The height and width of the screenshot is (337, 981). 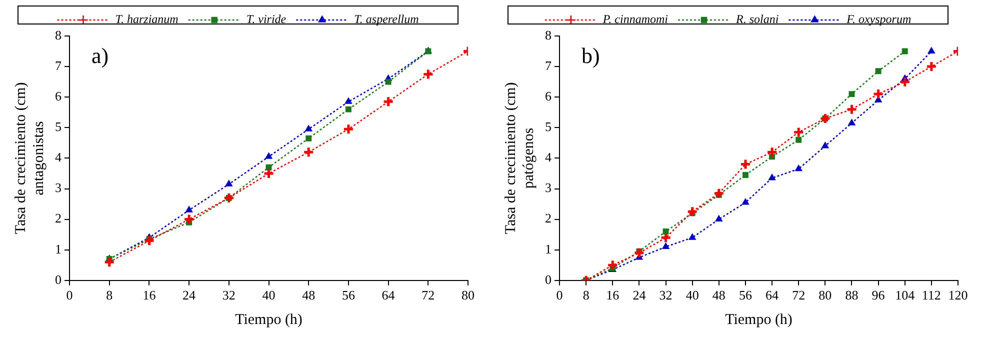 What do you see at coordinates (905, 295) in the screenshot?
I see `x-tick-label: 104` at bounding box center [905, 295].